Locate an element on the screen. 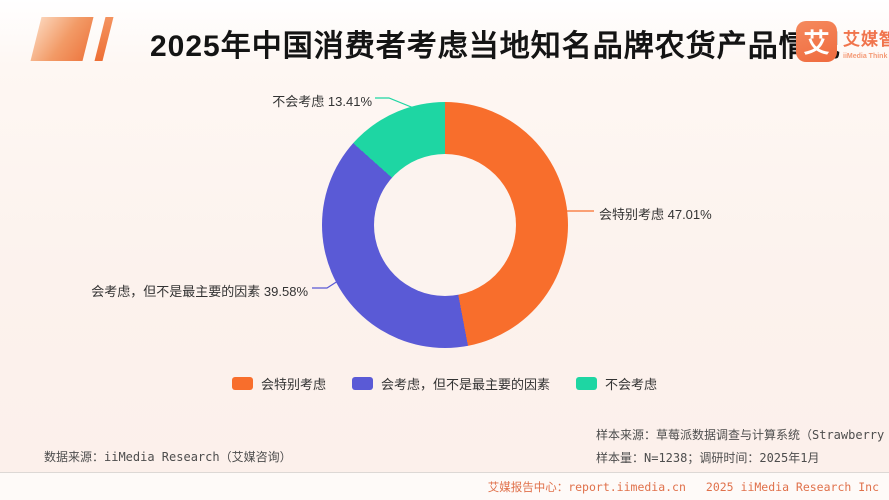  brand-logo: 艾媒智库 iiMedia Think Tank is located at coordinates (866, 42).